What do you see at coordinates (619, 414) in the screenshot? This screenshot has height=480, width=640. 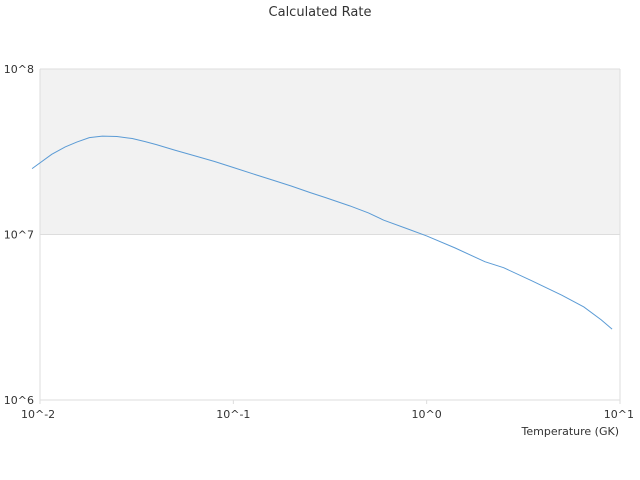 I see `x-tick-label: 10^1` at bounding box center [619, 414].